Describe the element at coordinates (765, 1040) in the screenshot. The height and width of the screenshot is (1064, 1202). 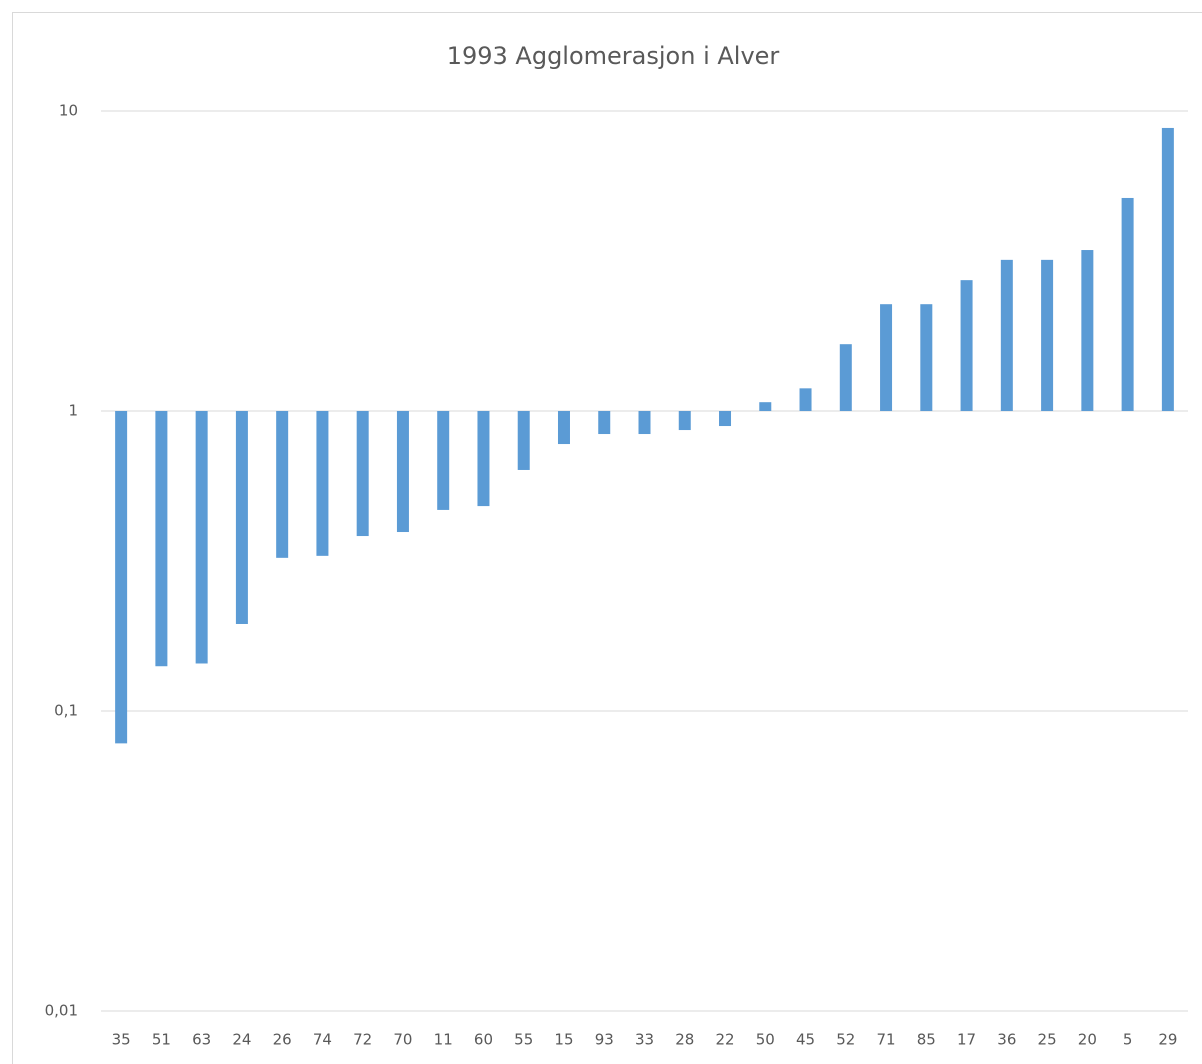
I see `x-tick-label: 50` at that location.